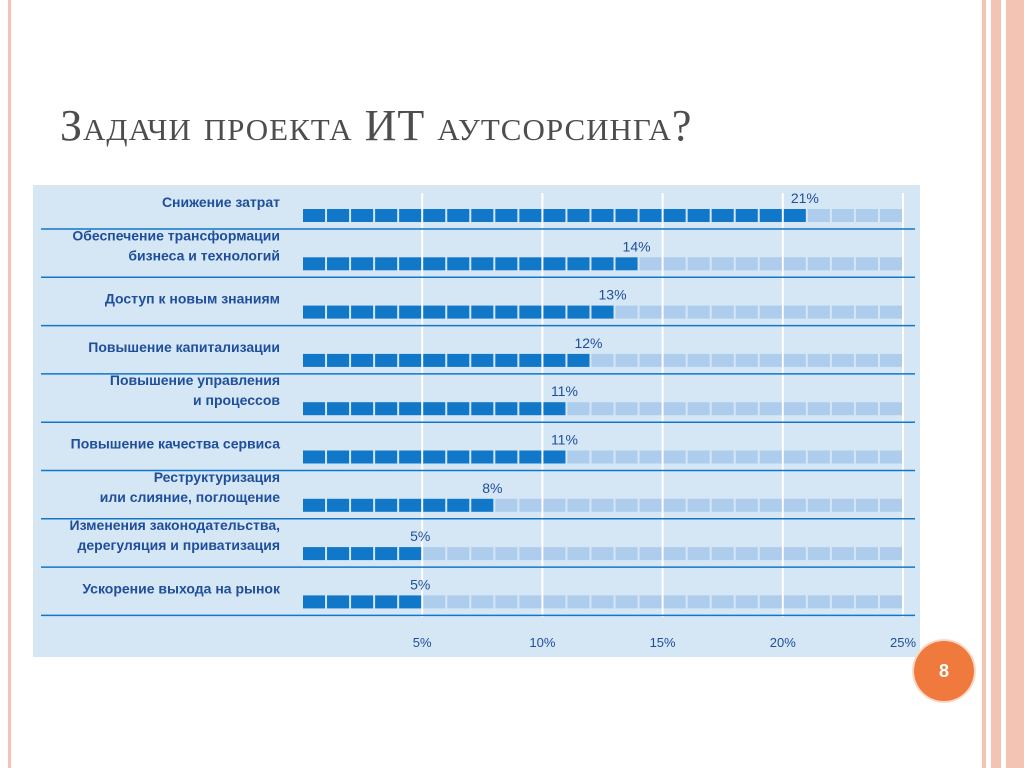  Describe the element at coordinates (176, 444) in the screenshot. I see `category-label: Повышение качества сервиса` at that location.